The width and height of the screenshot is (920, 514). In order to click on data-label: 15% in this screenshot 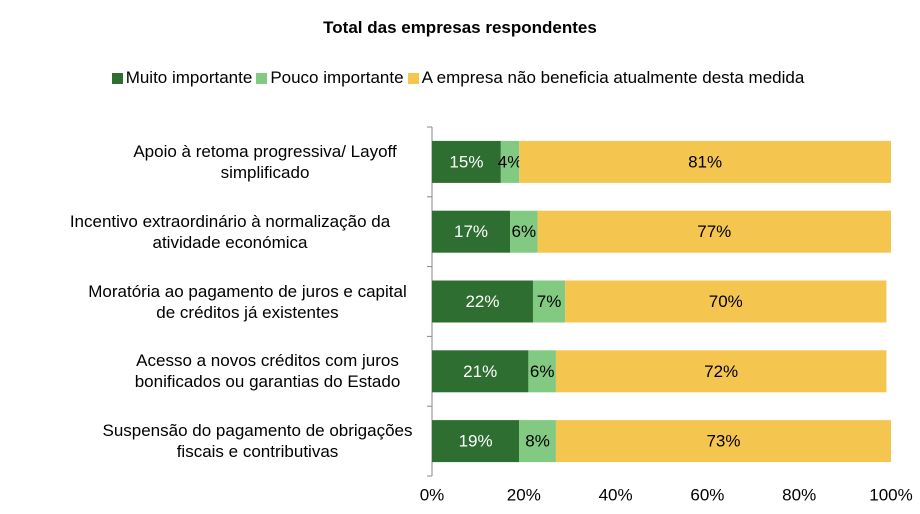, I will do `click(466, 161)`.